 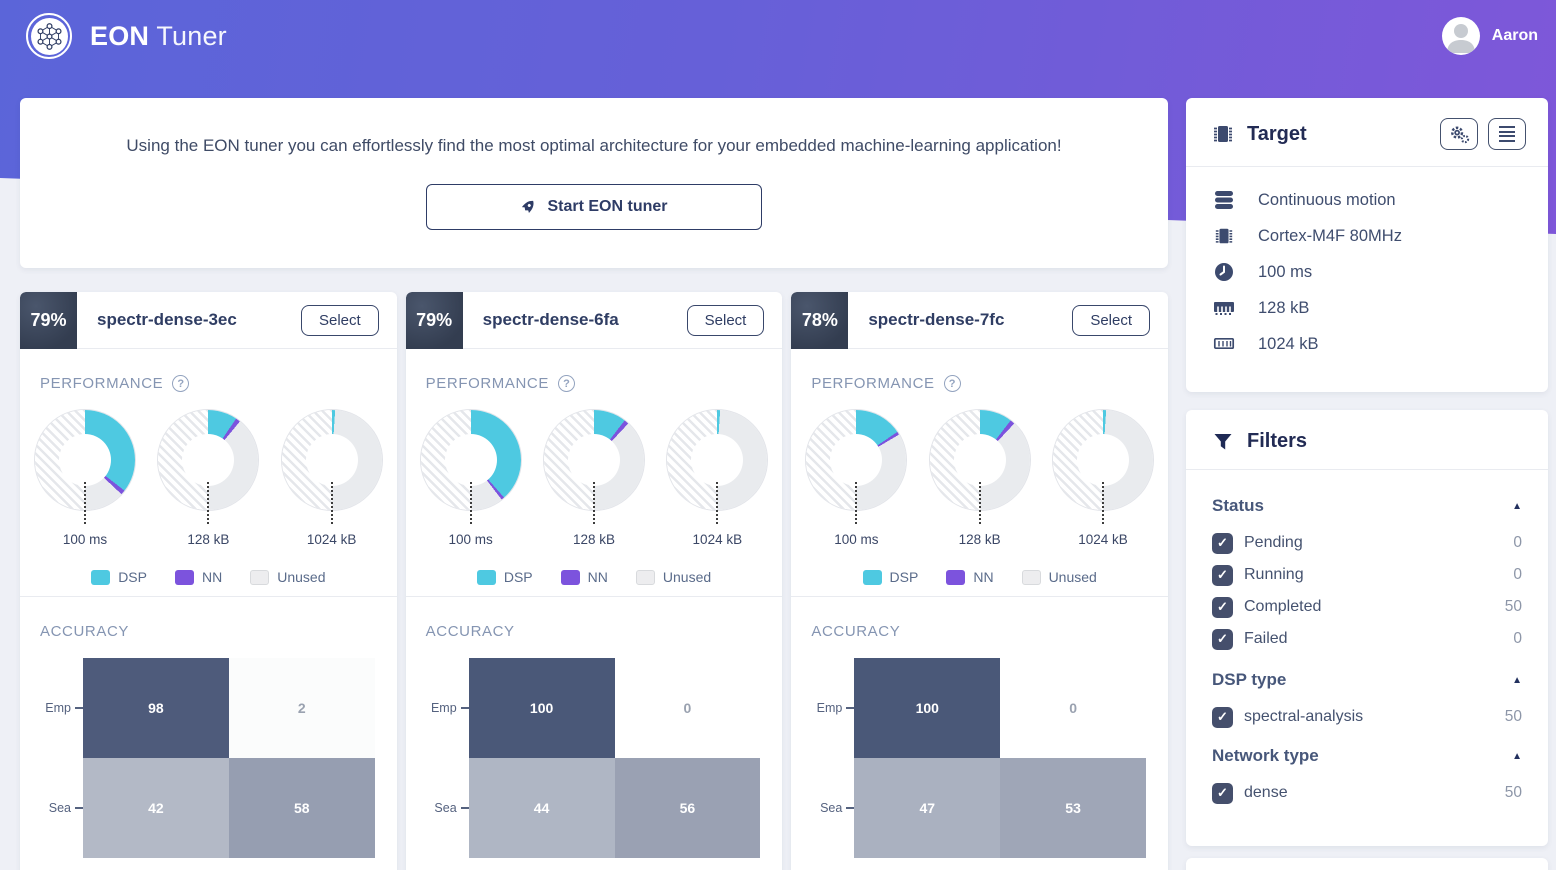 I want to click on target-item-rom: 1024 kB, so click(x=1368, y=344).